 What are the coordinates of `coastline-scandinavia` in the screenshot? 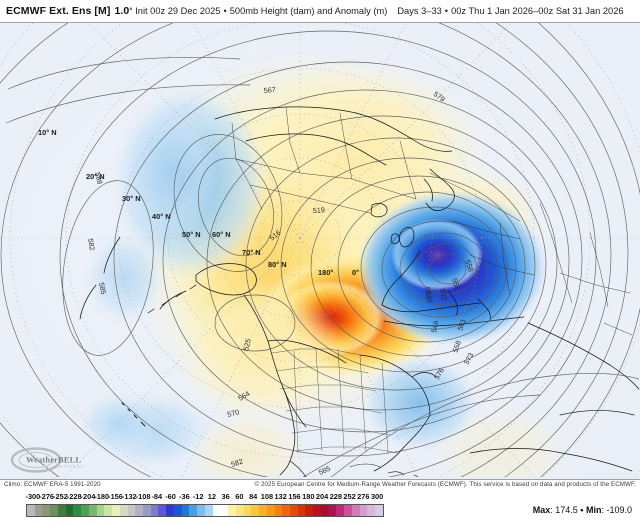 It's located at (440, 189).